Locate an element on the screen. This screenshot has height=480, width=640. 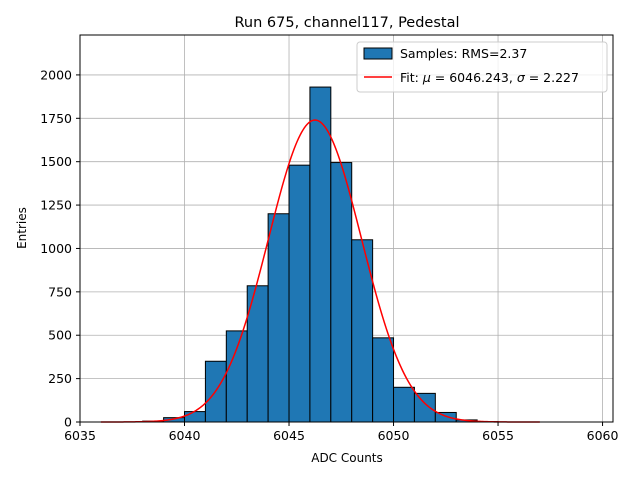
y-tick-label-1: 250 is located at coordinates (60, 378).